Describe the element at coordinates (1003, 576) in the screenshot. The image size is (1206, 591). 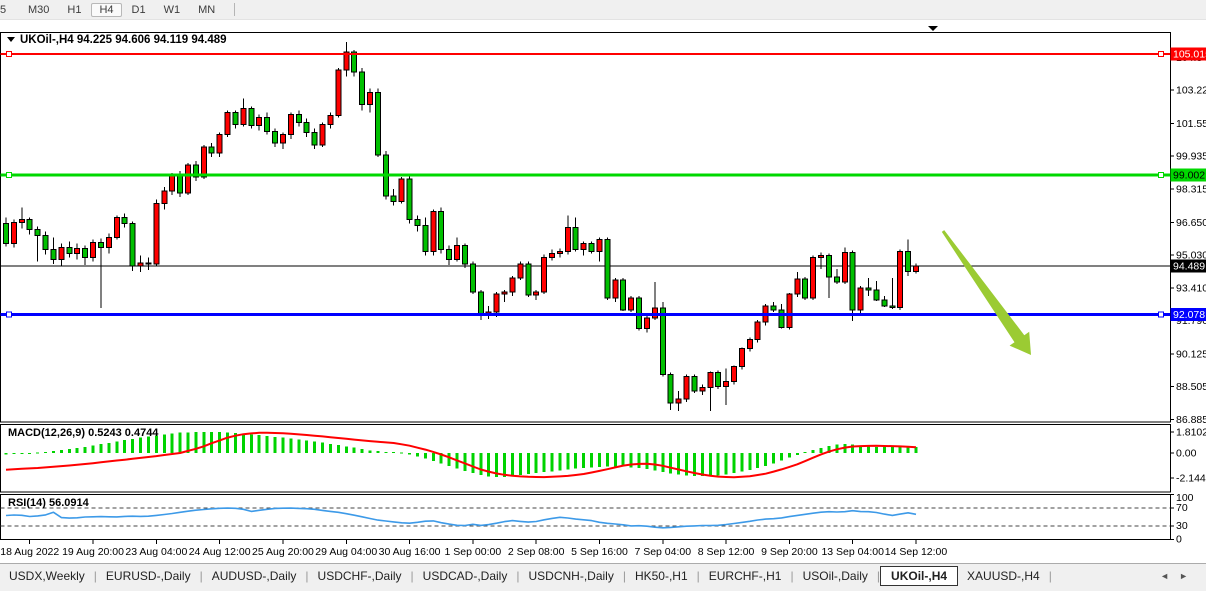
I see `tab-xauusd-h4: XAUUSD-,H4` at that location.